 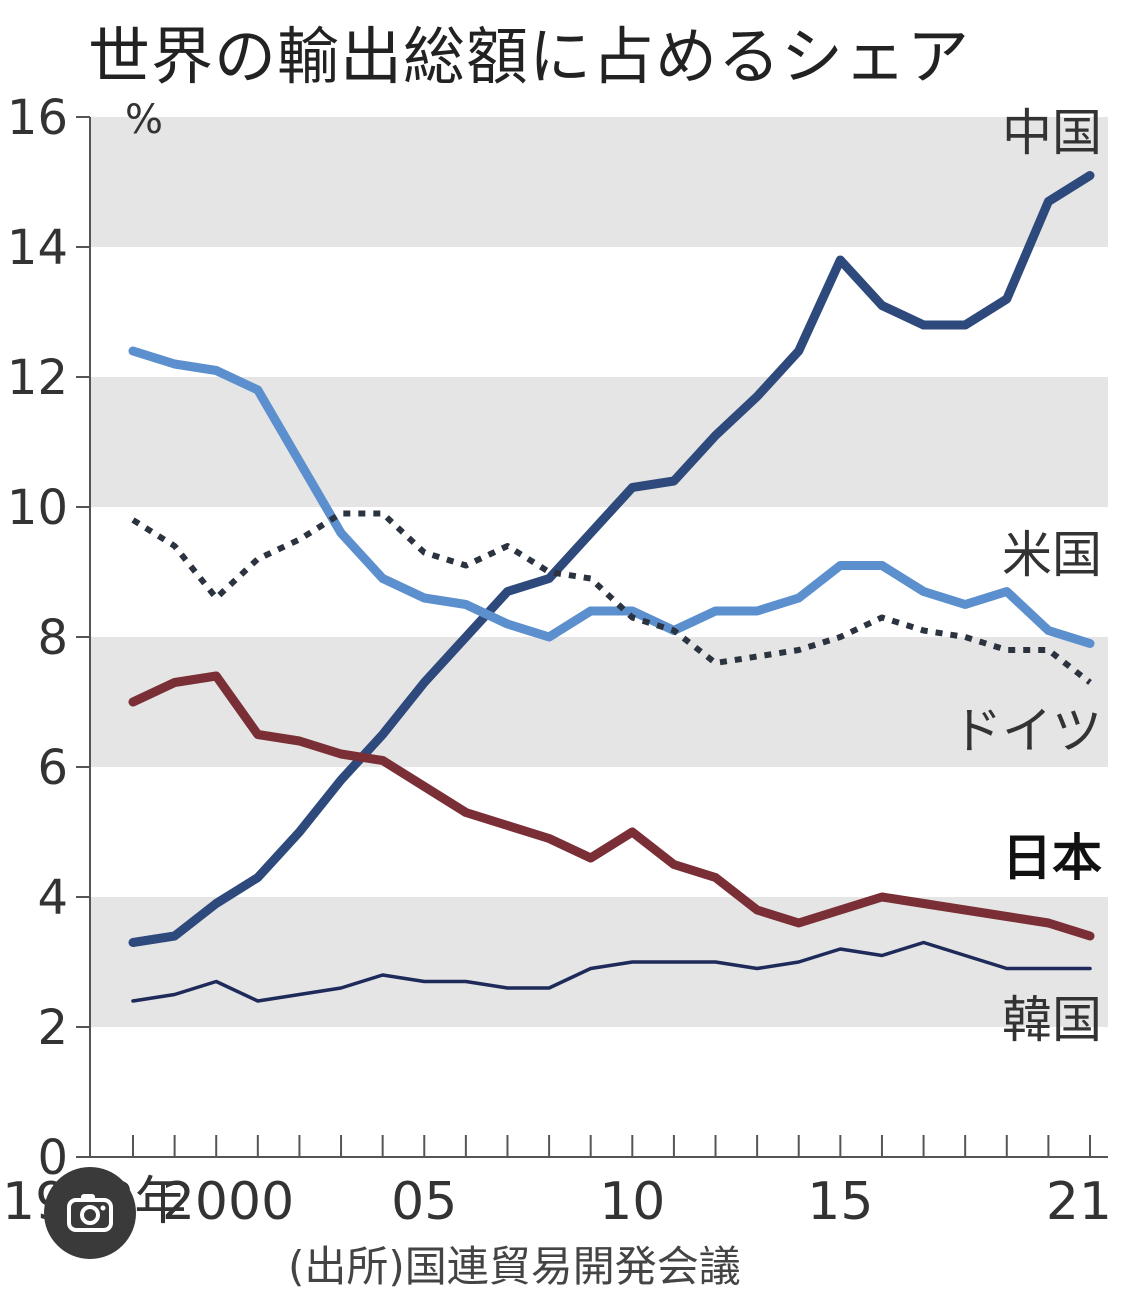 I want to click on chart-title: 世界の輸出総額に占めるシェア, so click(x=529, y=56).